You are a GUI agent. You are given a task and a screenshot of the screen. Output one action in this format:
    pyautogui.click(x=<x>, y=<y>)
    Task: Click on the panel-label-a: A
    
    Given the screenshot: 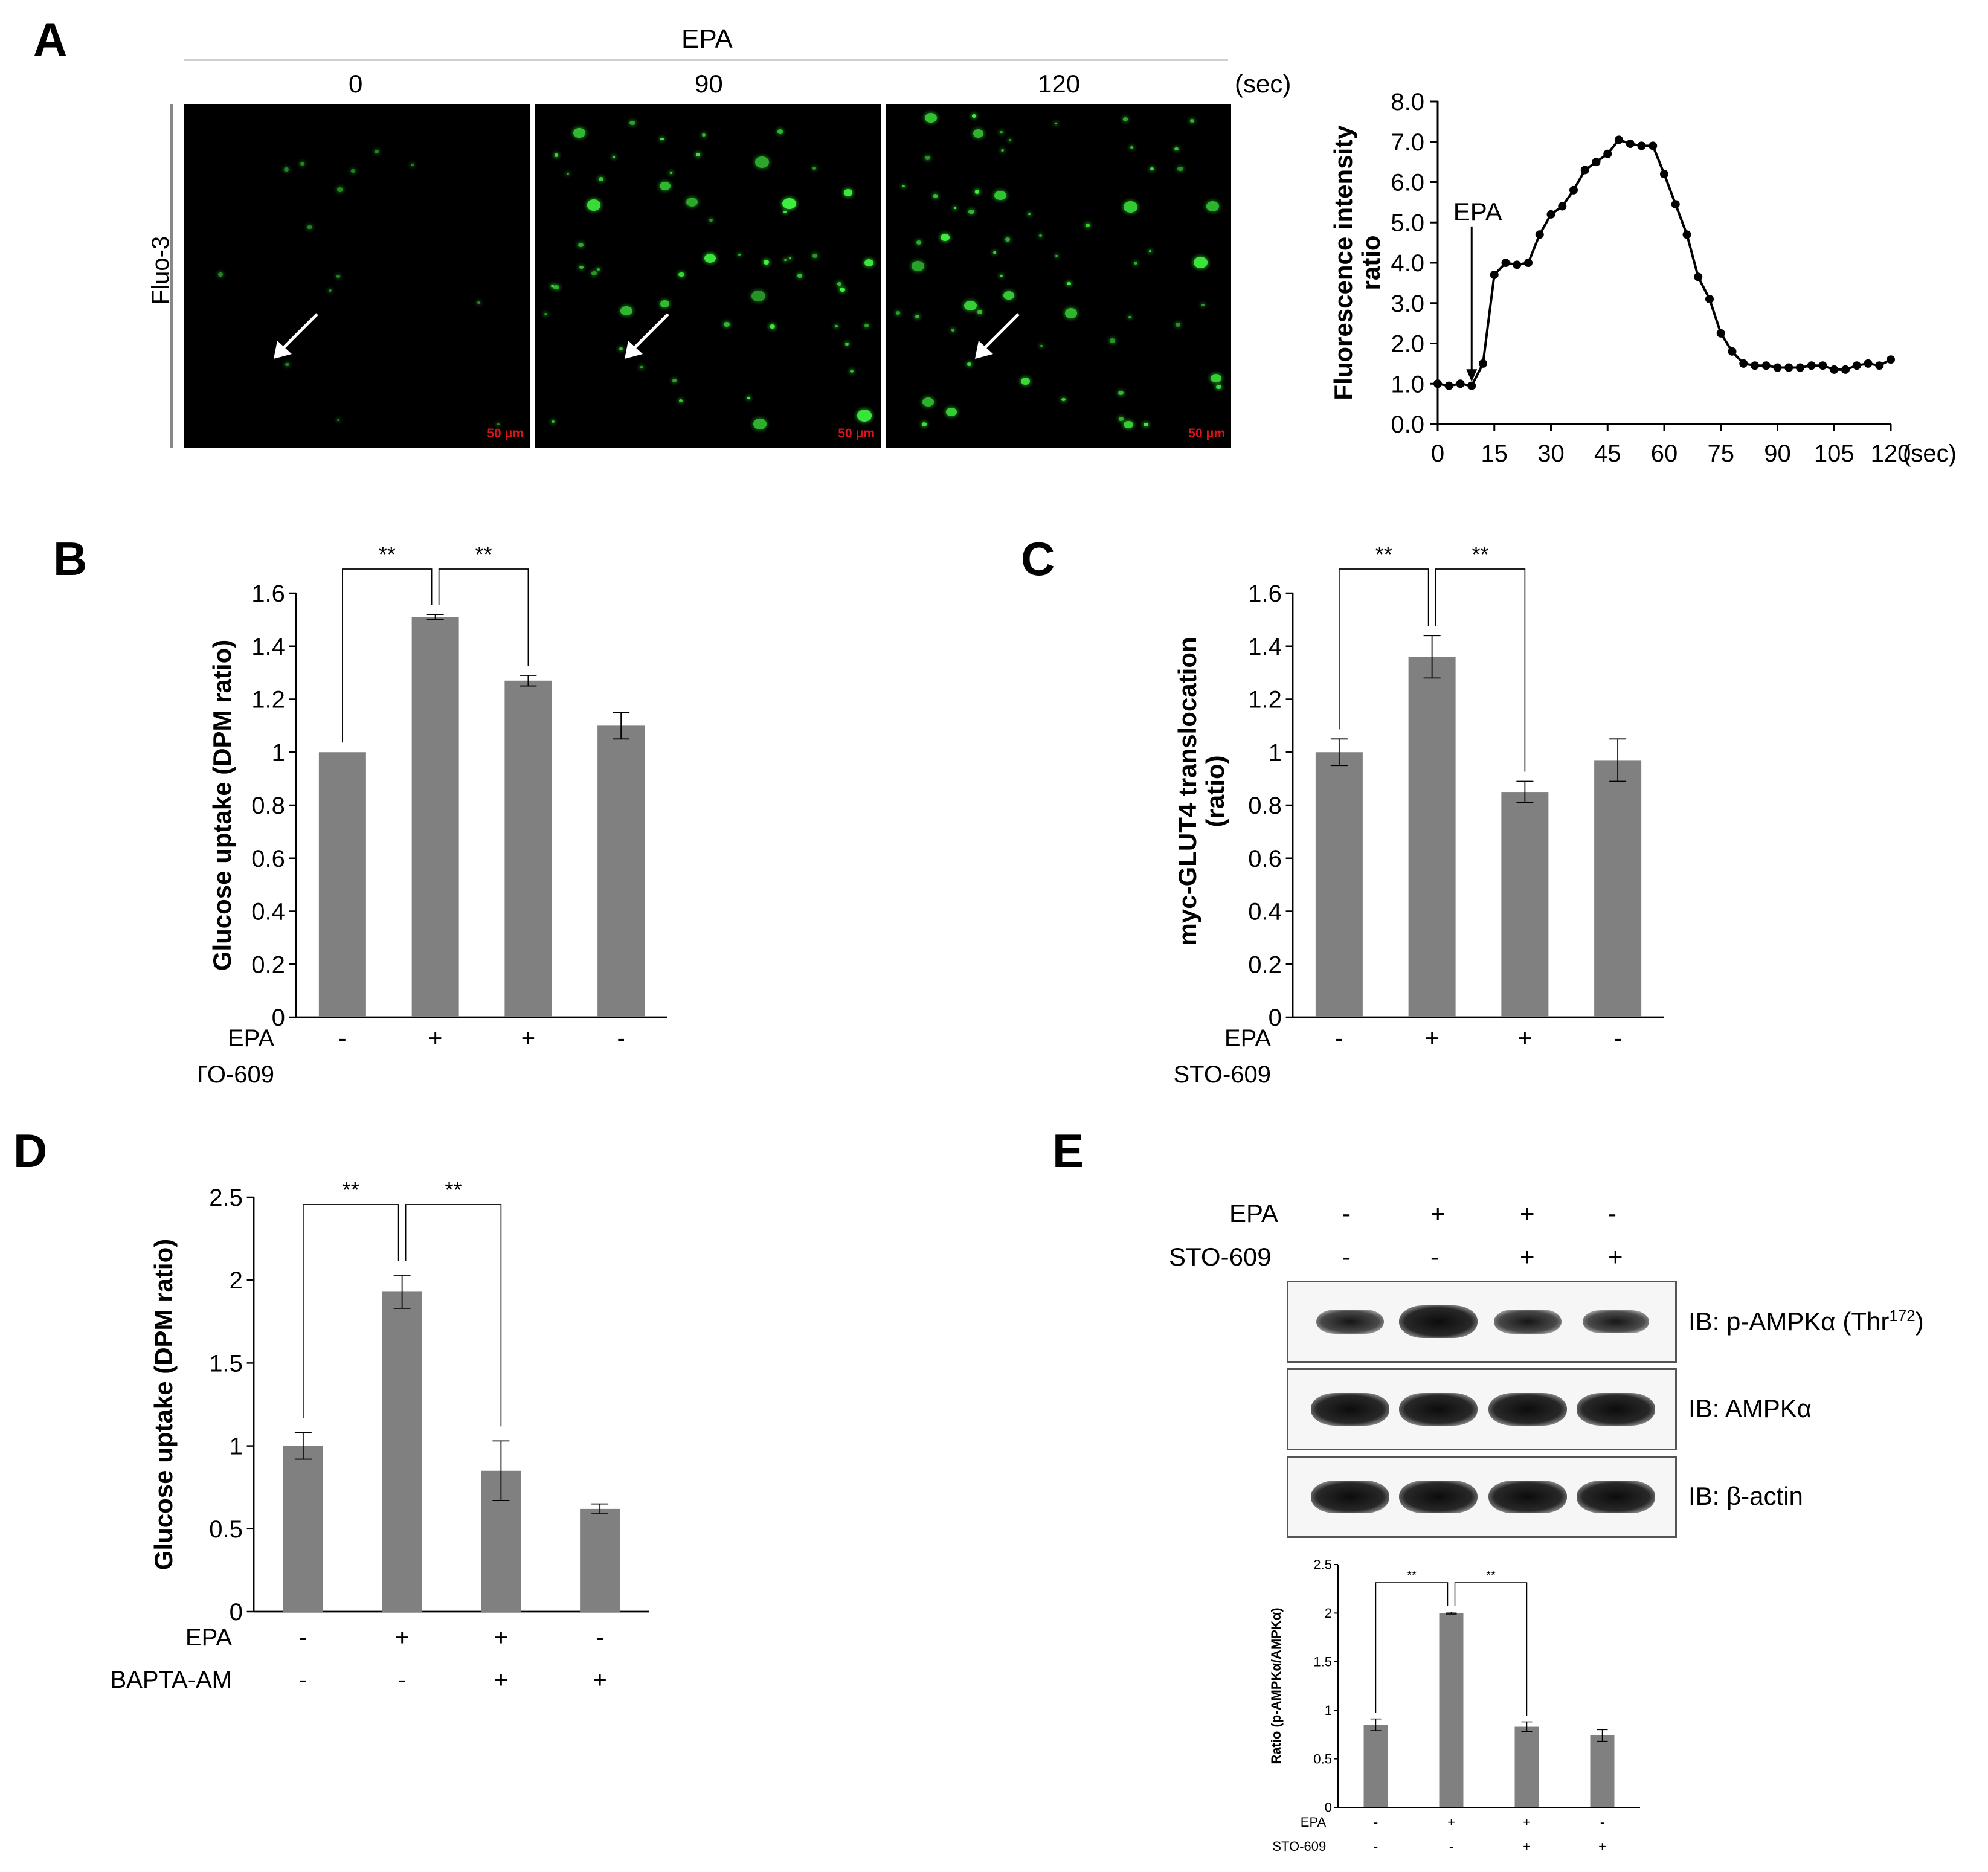 What is the action you would take?
    pyautogui.click(x=50, y=39)
    